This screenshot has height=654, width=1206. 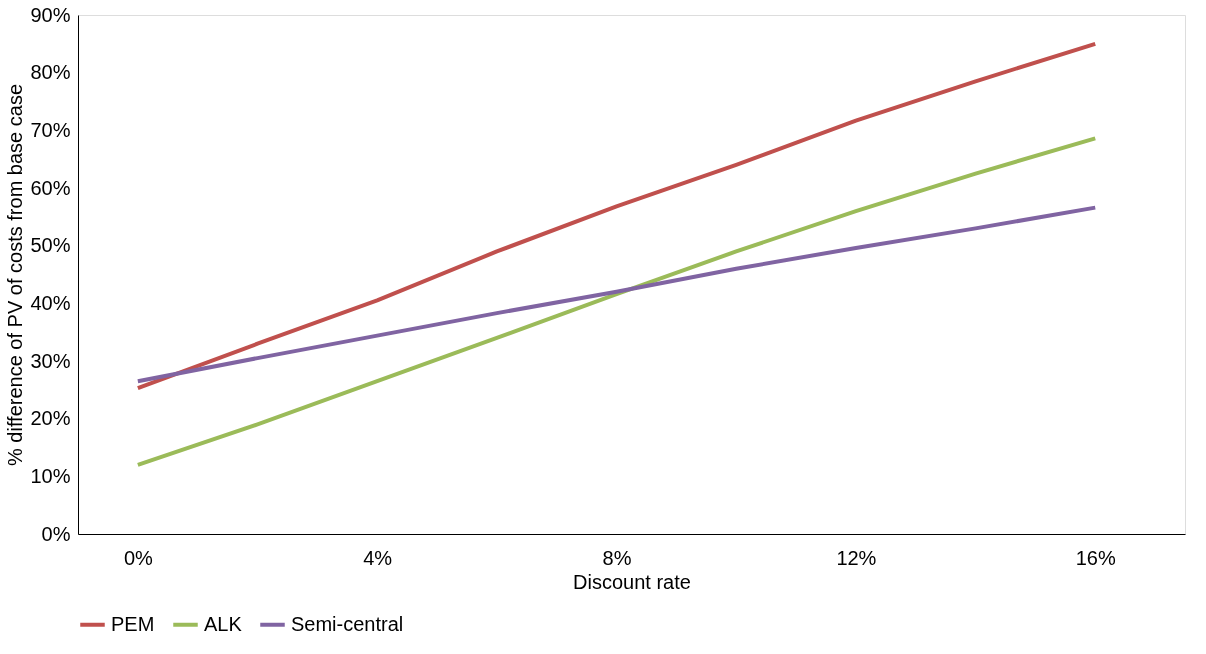 I want to click on y-tick-label: 0%, so click(x=56, y=533).